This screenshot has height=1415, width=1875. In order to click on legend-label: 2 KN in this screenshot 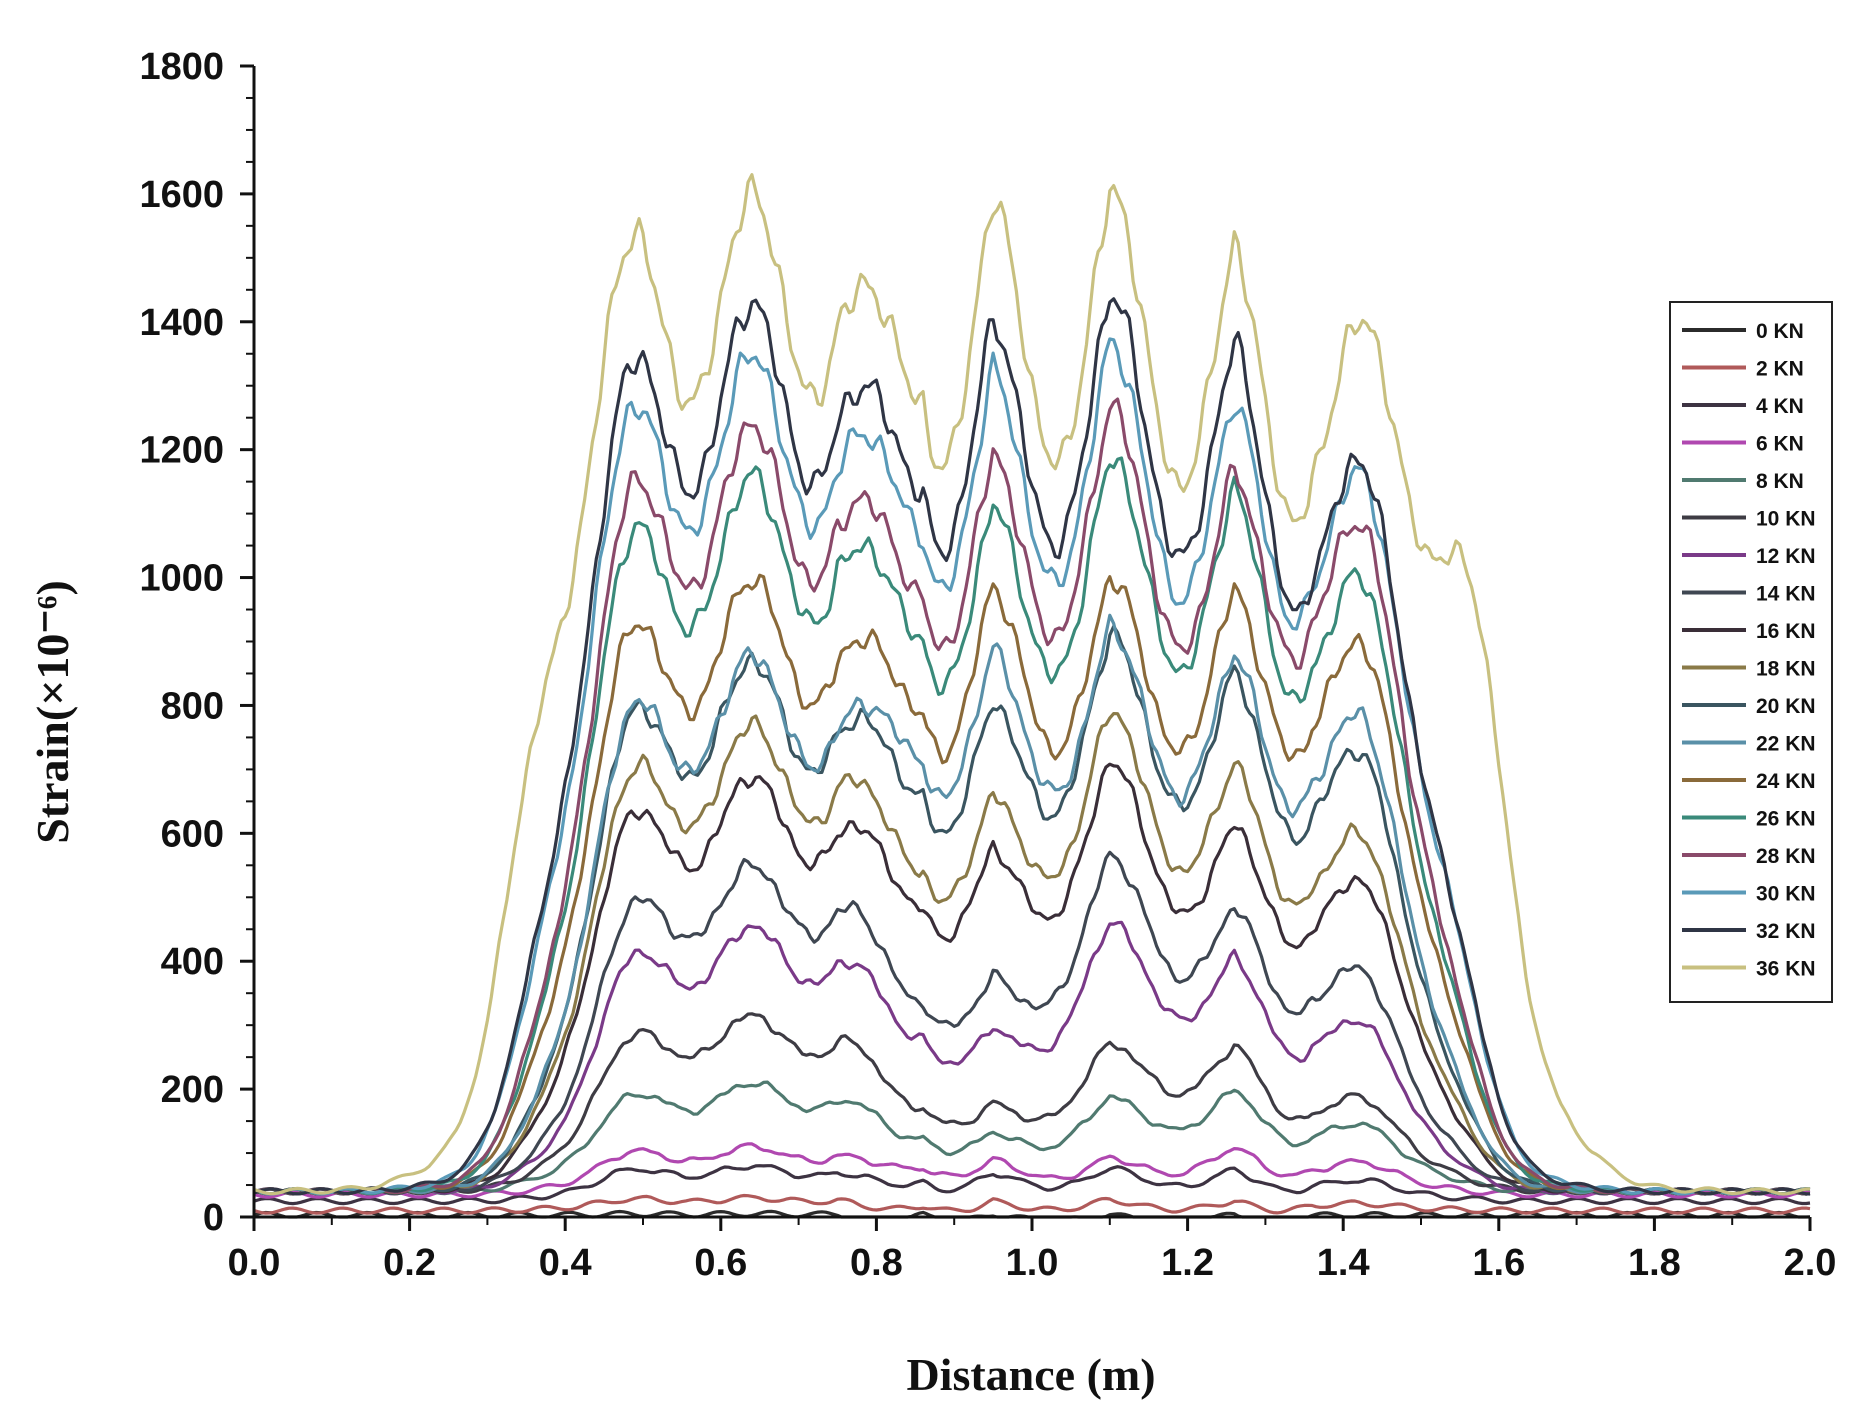, I will do `click(1780, 369)`.